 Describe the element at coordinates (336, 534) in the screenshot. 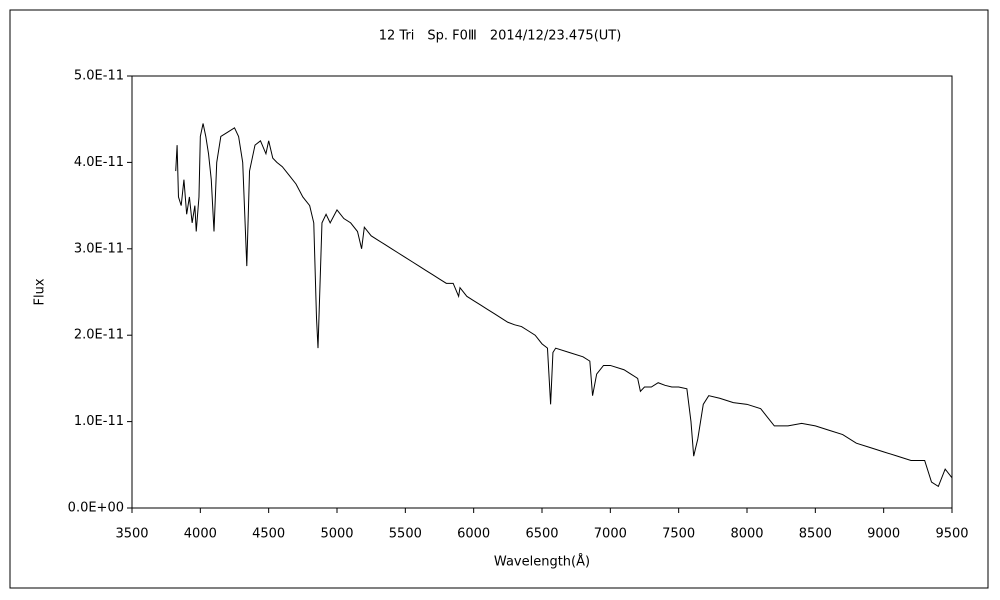

I see `x-tick-label: 5000` at that location.